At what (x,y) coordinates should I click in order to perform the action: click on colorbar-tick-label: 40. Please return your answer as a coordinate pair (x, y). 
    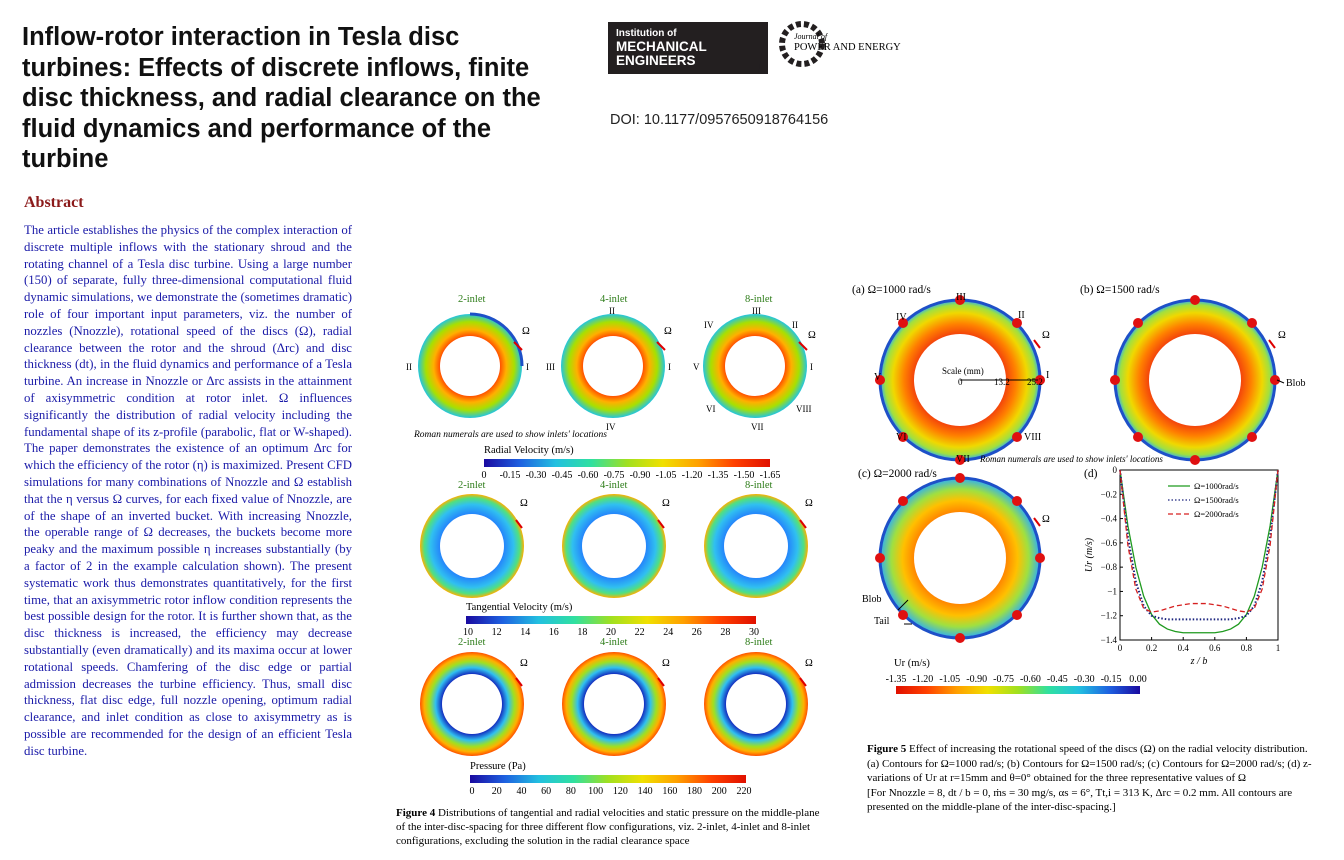
    Looking at the image, I should click on (521, 791).